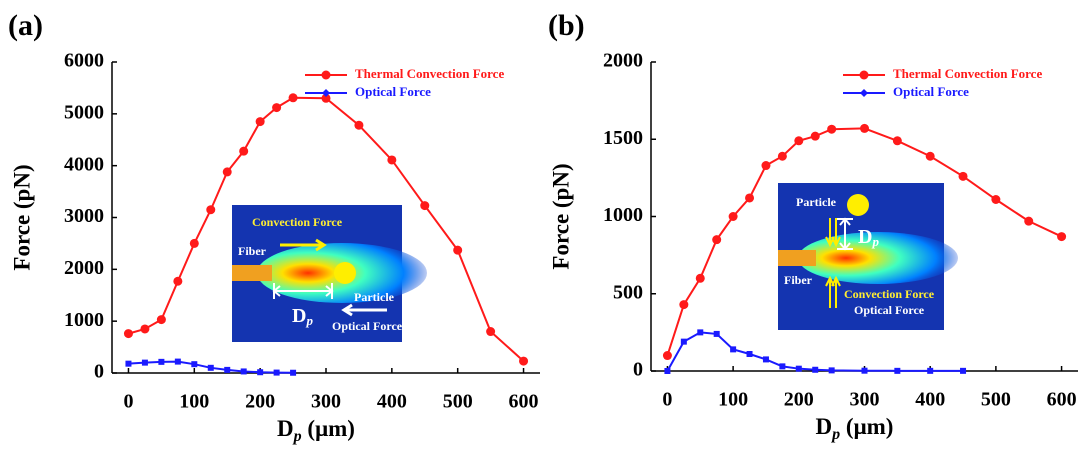 This screenshot has height=450, width=1090. What do you see at coordinates (566, 25) in the screenshot?
I see `panel-label: (b)` at bounding box center [566, 25].